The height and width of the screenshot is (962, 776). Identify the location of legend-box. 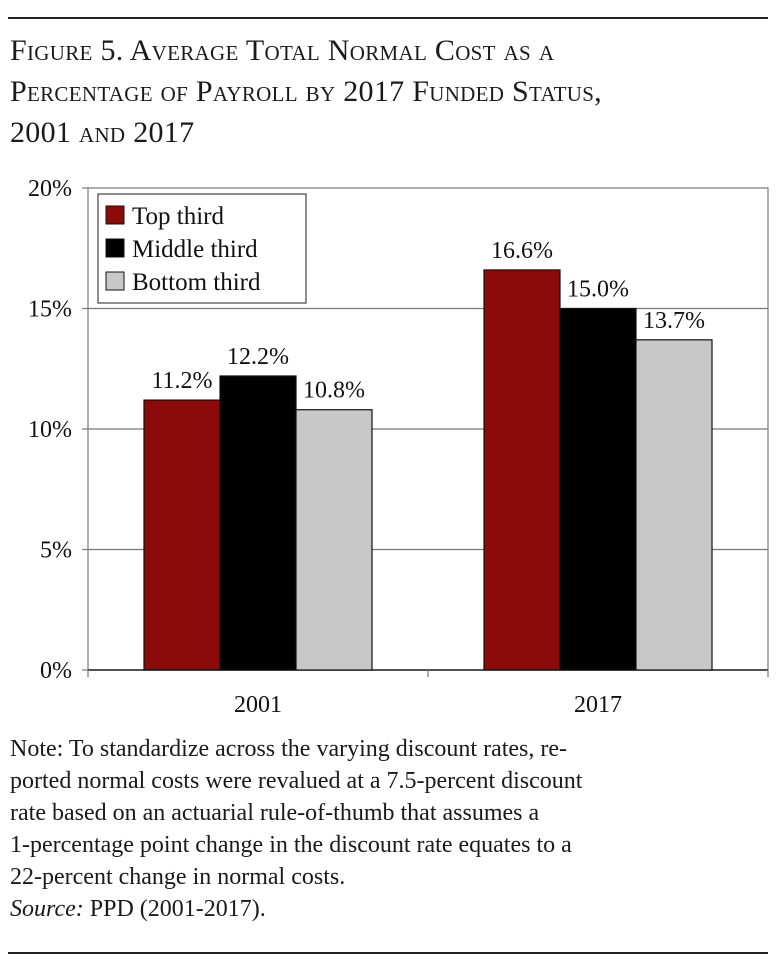
(202, 248).